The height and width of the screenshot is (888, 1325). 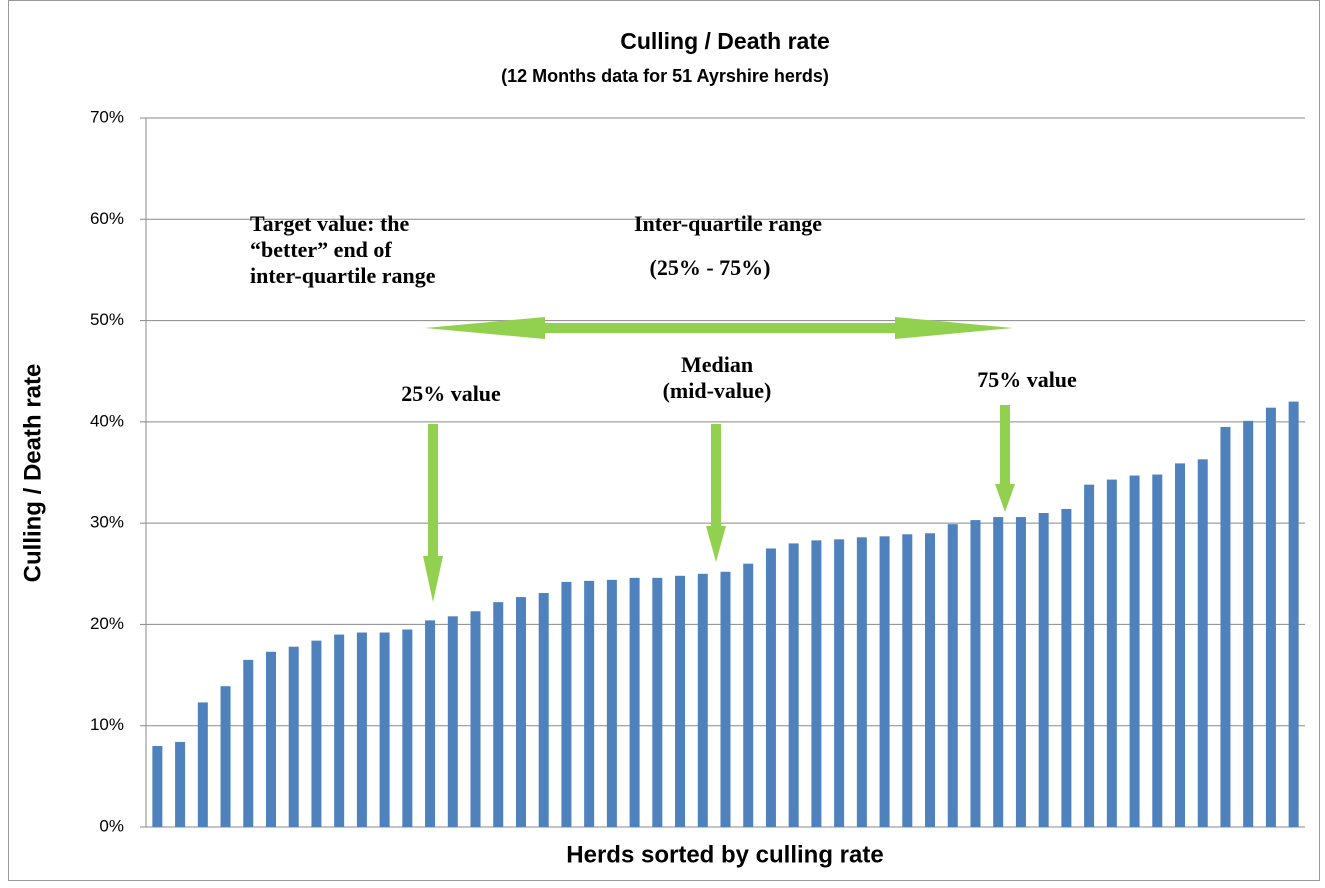 I want to click on x-axis-label: Herds sorted by culling rate, so click(x=724, y=854).